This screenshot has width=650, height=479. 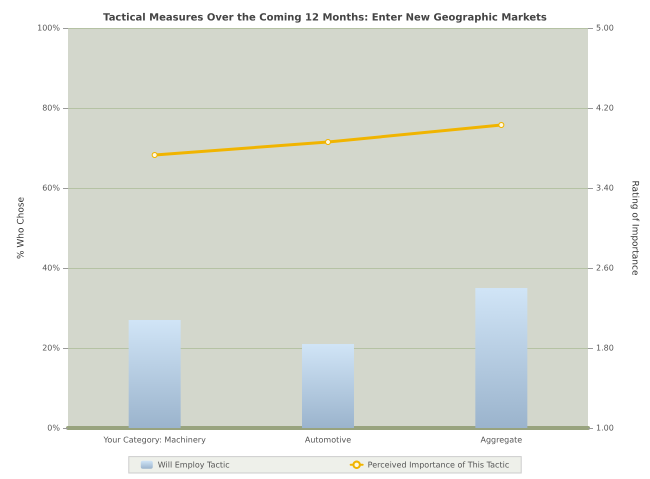 What do you see at coordinates (154, 440) in the screenshot?
I see `x-tick-label: Your Category: Machinery` at bounding box center [154, 440].